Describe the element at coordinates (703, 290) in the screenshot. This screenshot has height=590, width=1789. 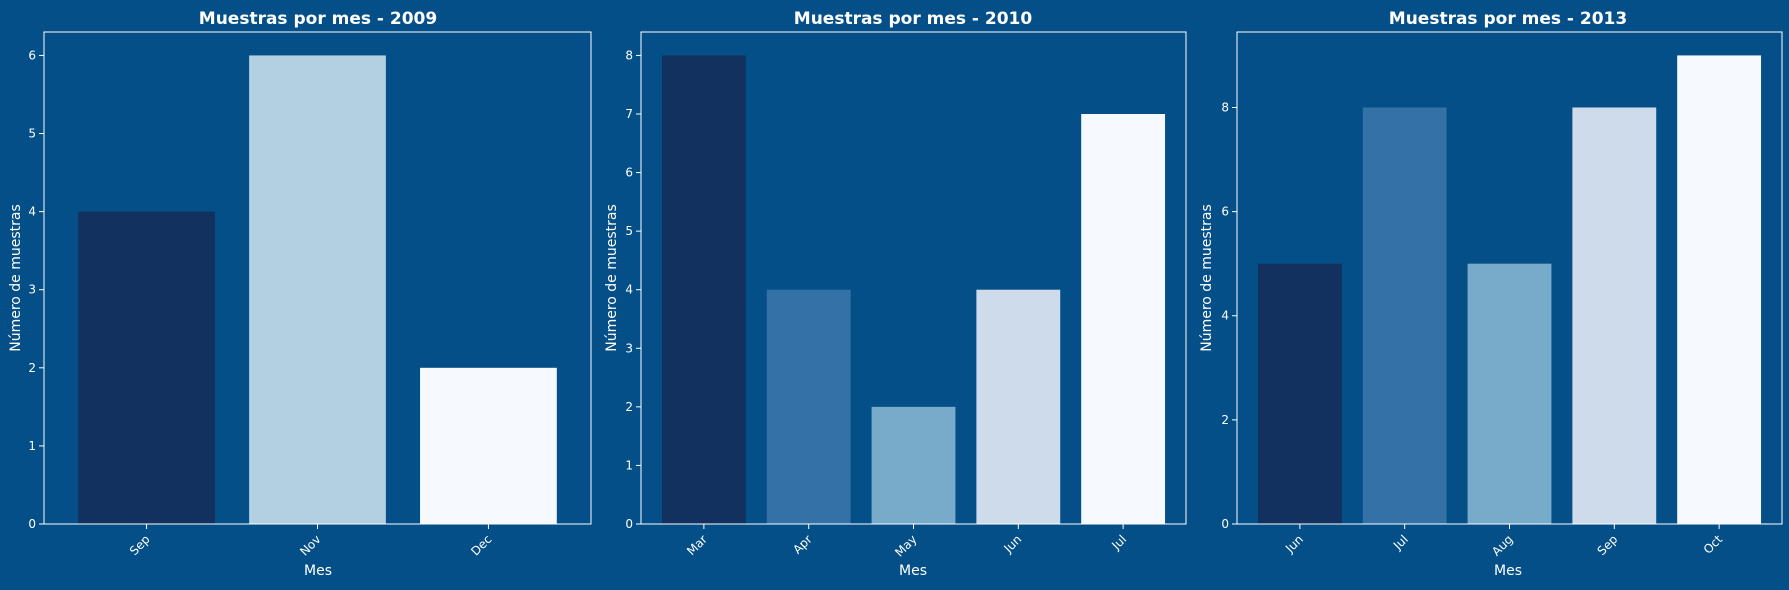
I see `bar-mar` at that location.